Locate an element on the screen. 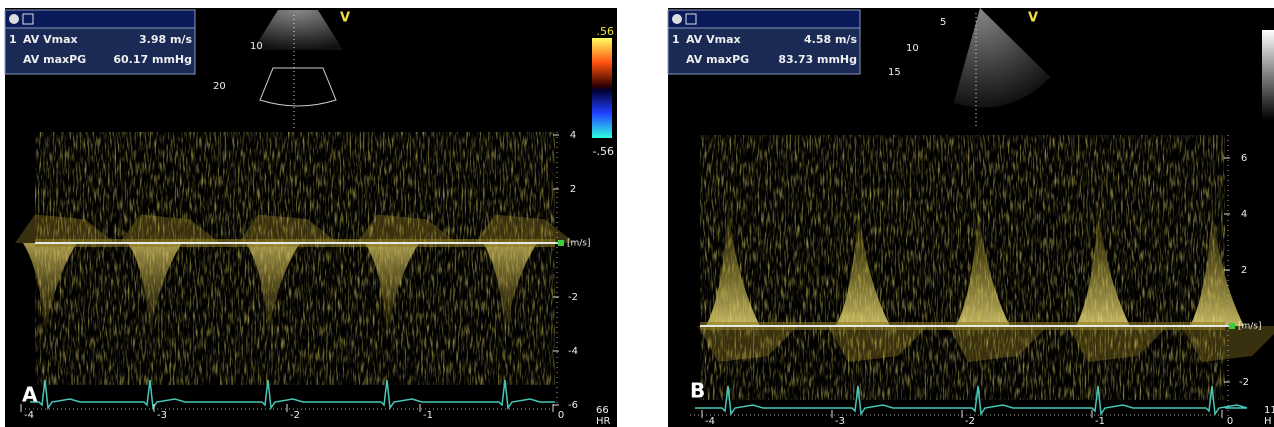  depth-mark: 5 is located at coordinates (943, 22).